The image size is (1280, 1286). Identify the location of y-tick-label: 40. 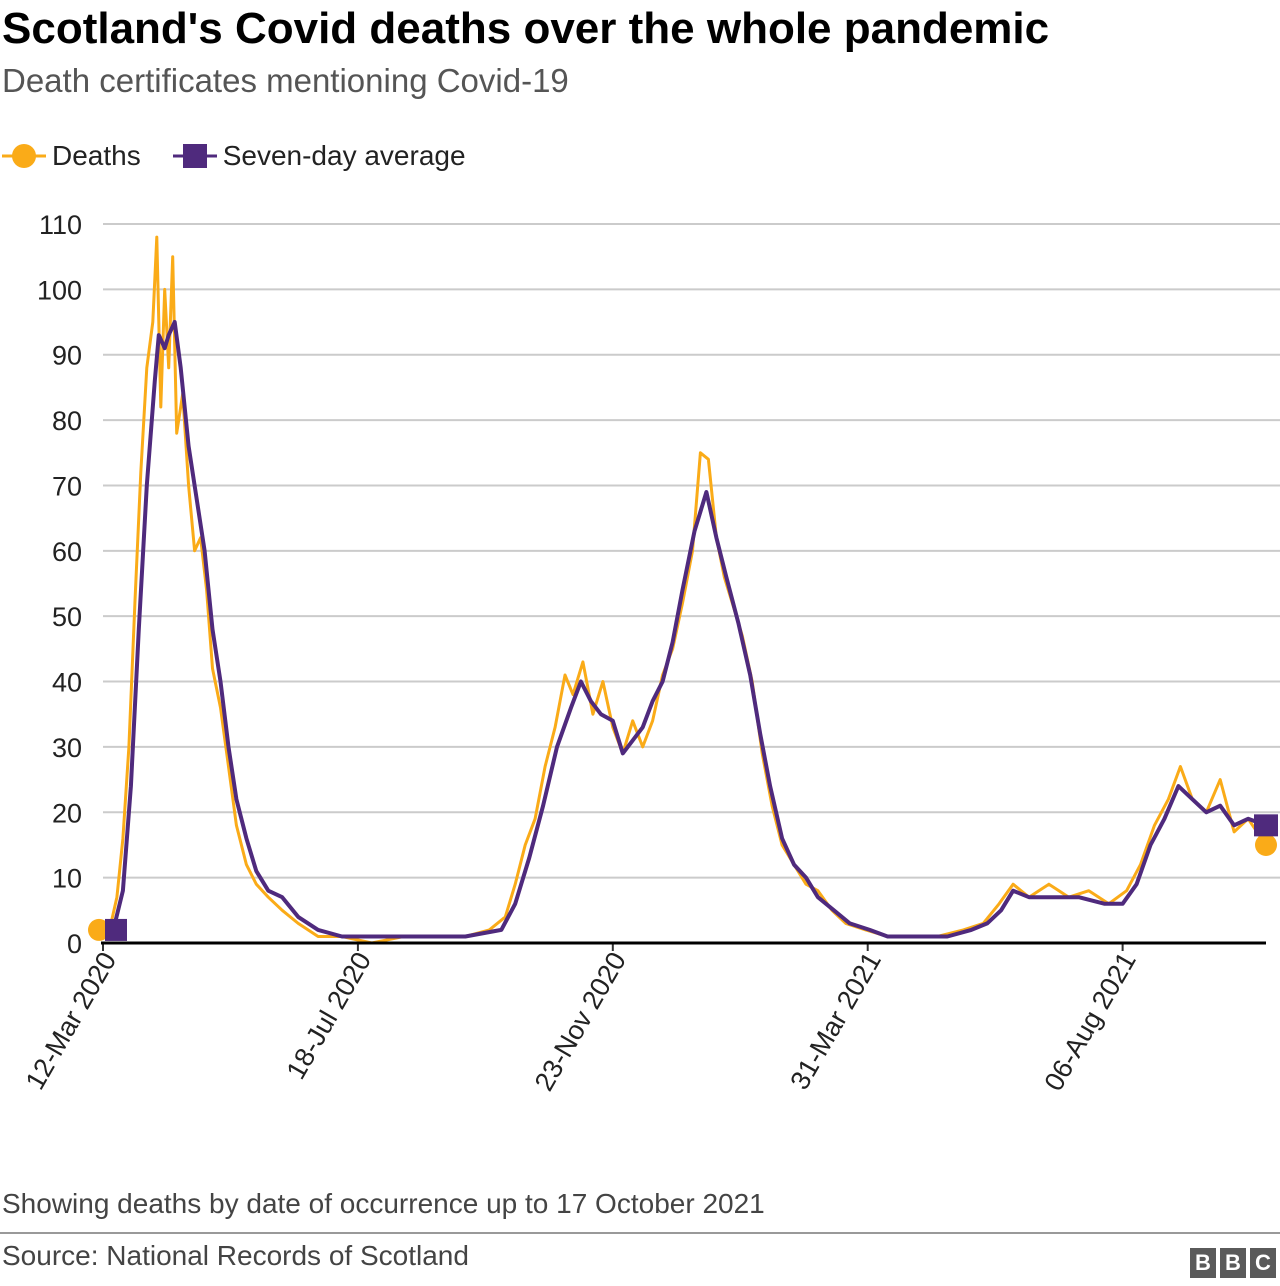
(67, 683).